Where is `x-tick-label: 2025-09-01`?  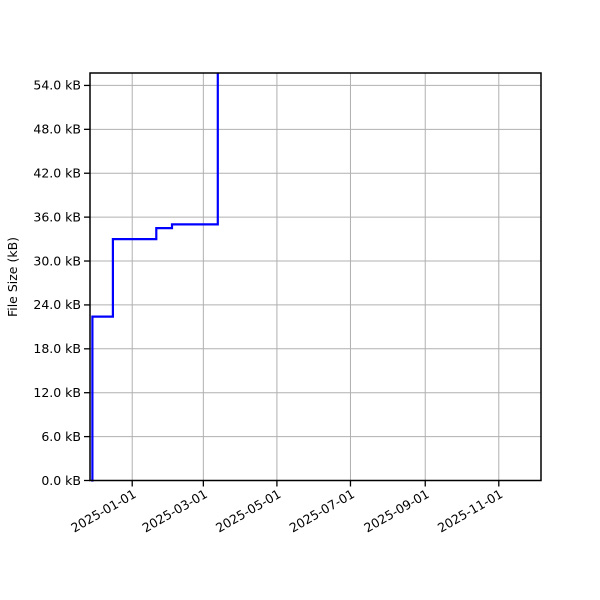
x-tick-label: 2025-09-01 is located at coordinates (396, 510).